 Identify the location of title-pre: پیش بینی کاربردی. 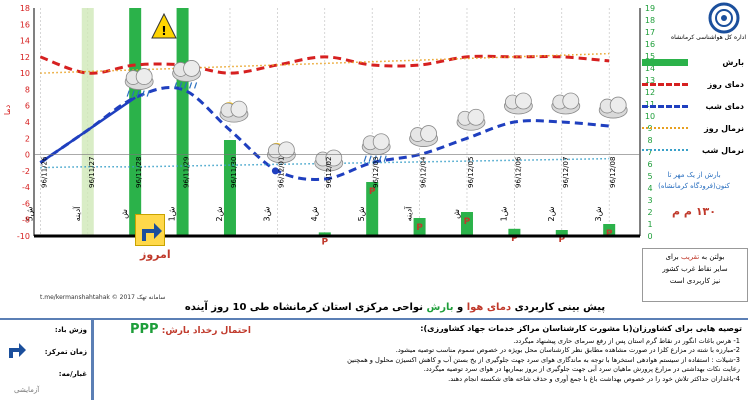
(560, 307).